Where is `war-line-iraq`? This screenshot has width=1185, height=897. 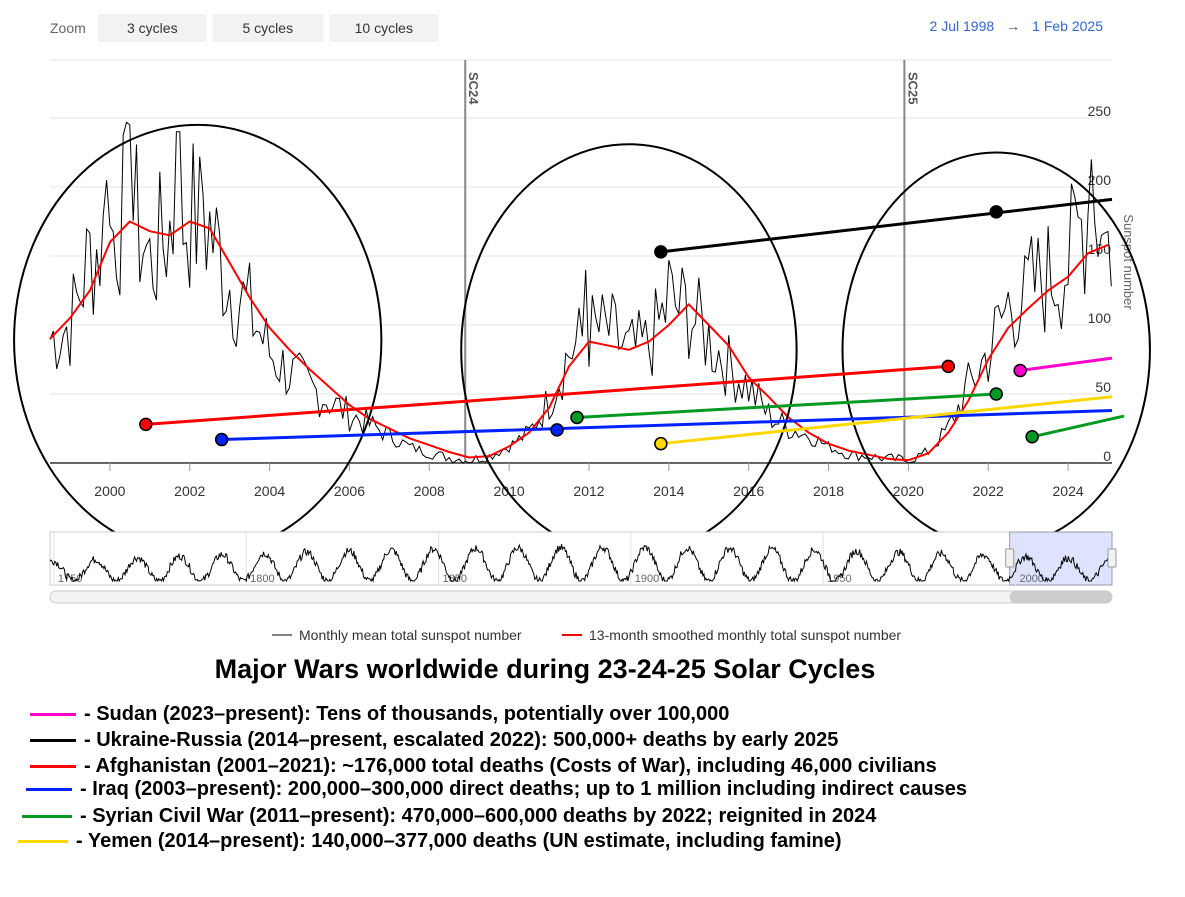 war-line-iraq is located at coordinates (667, 425).